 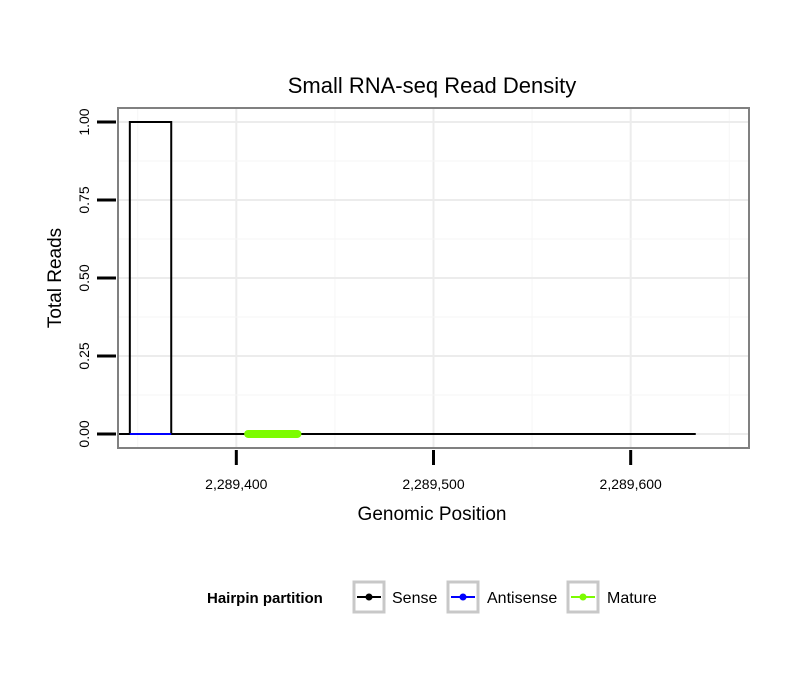 I want to click on legend: Hairpin partition Sense Antisense Mature, so click(x=432, y=597).